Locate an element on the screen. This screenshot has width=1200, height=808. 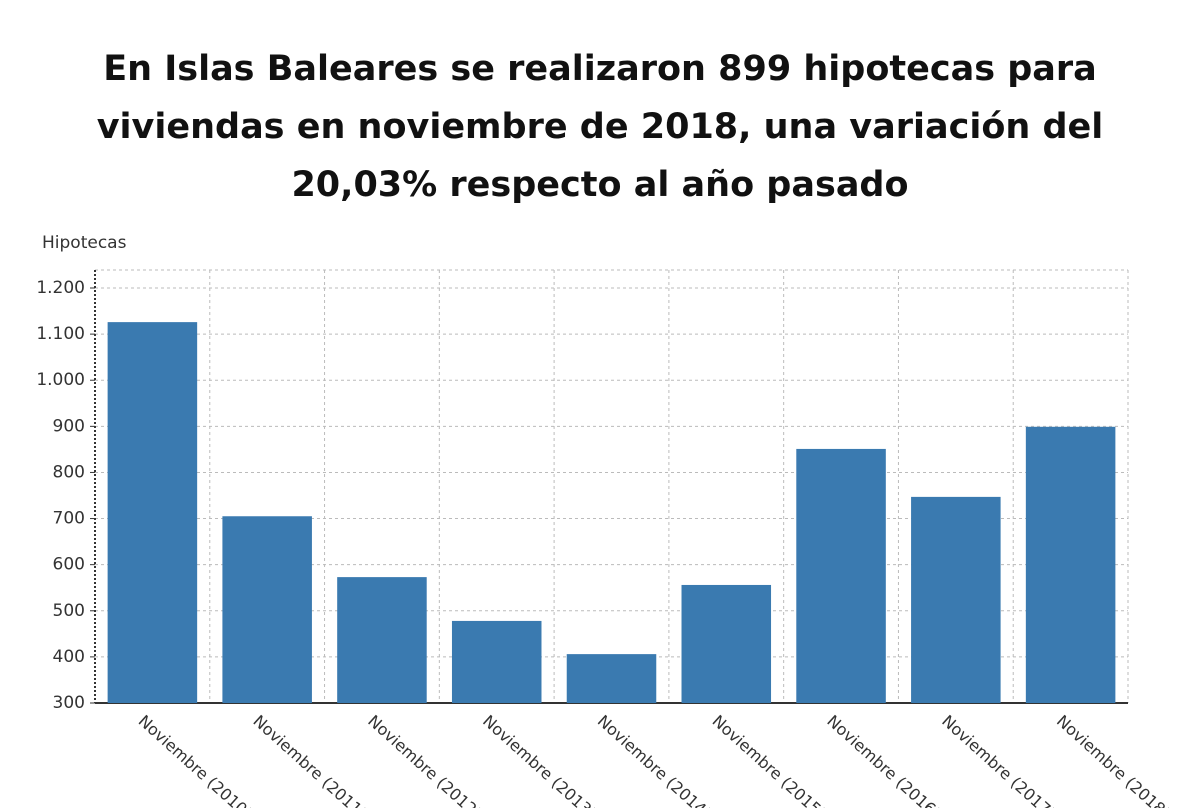
y-tick-label: 1.100 is located at coordinates (60, 334).